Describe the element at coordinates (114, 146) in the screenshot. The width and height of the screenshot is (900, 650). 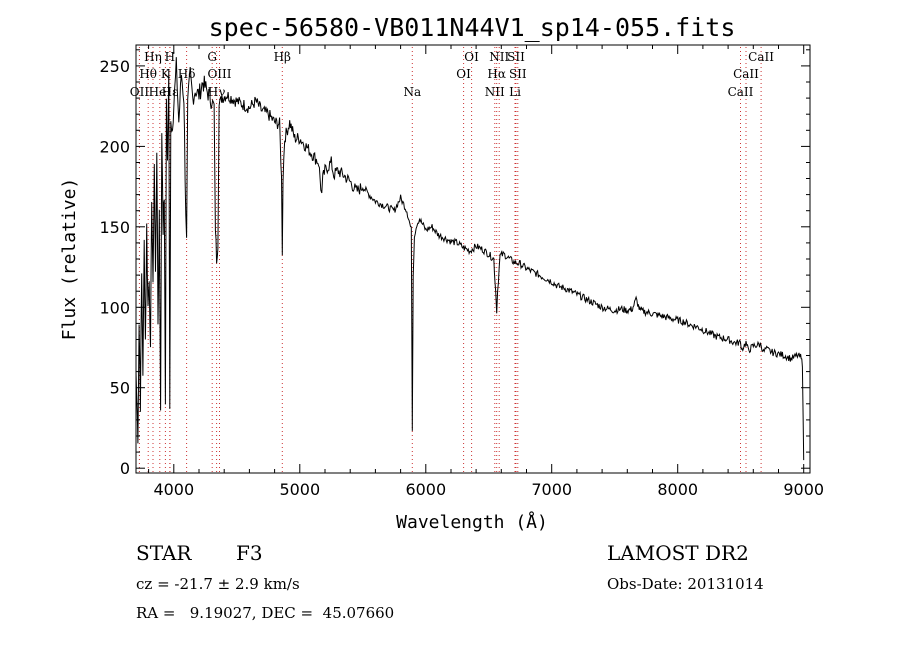
I see `y-tick-label: 200` at that location.